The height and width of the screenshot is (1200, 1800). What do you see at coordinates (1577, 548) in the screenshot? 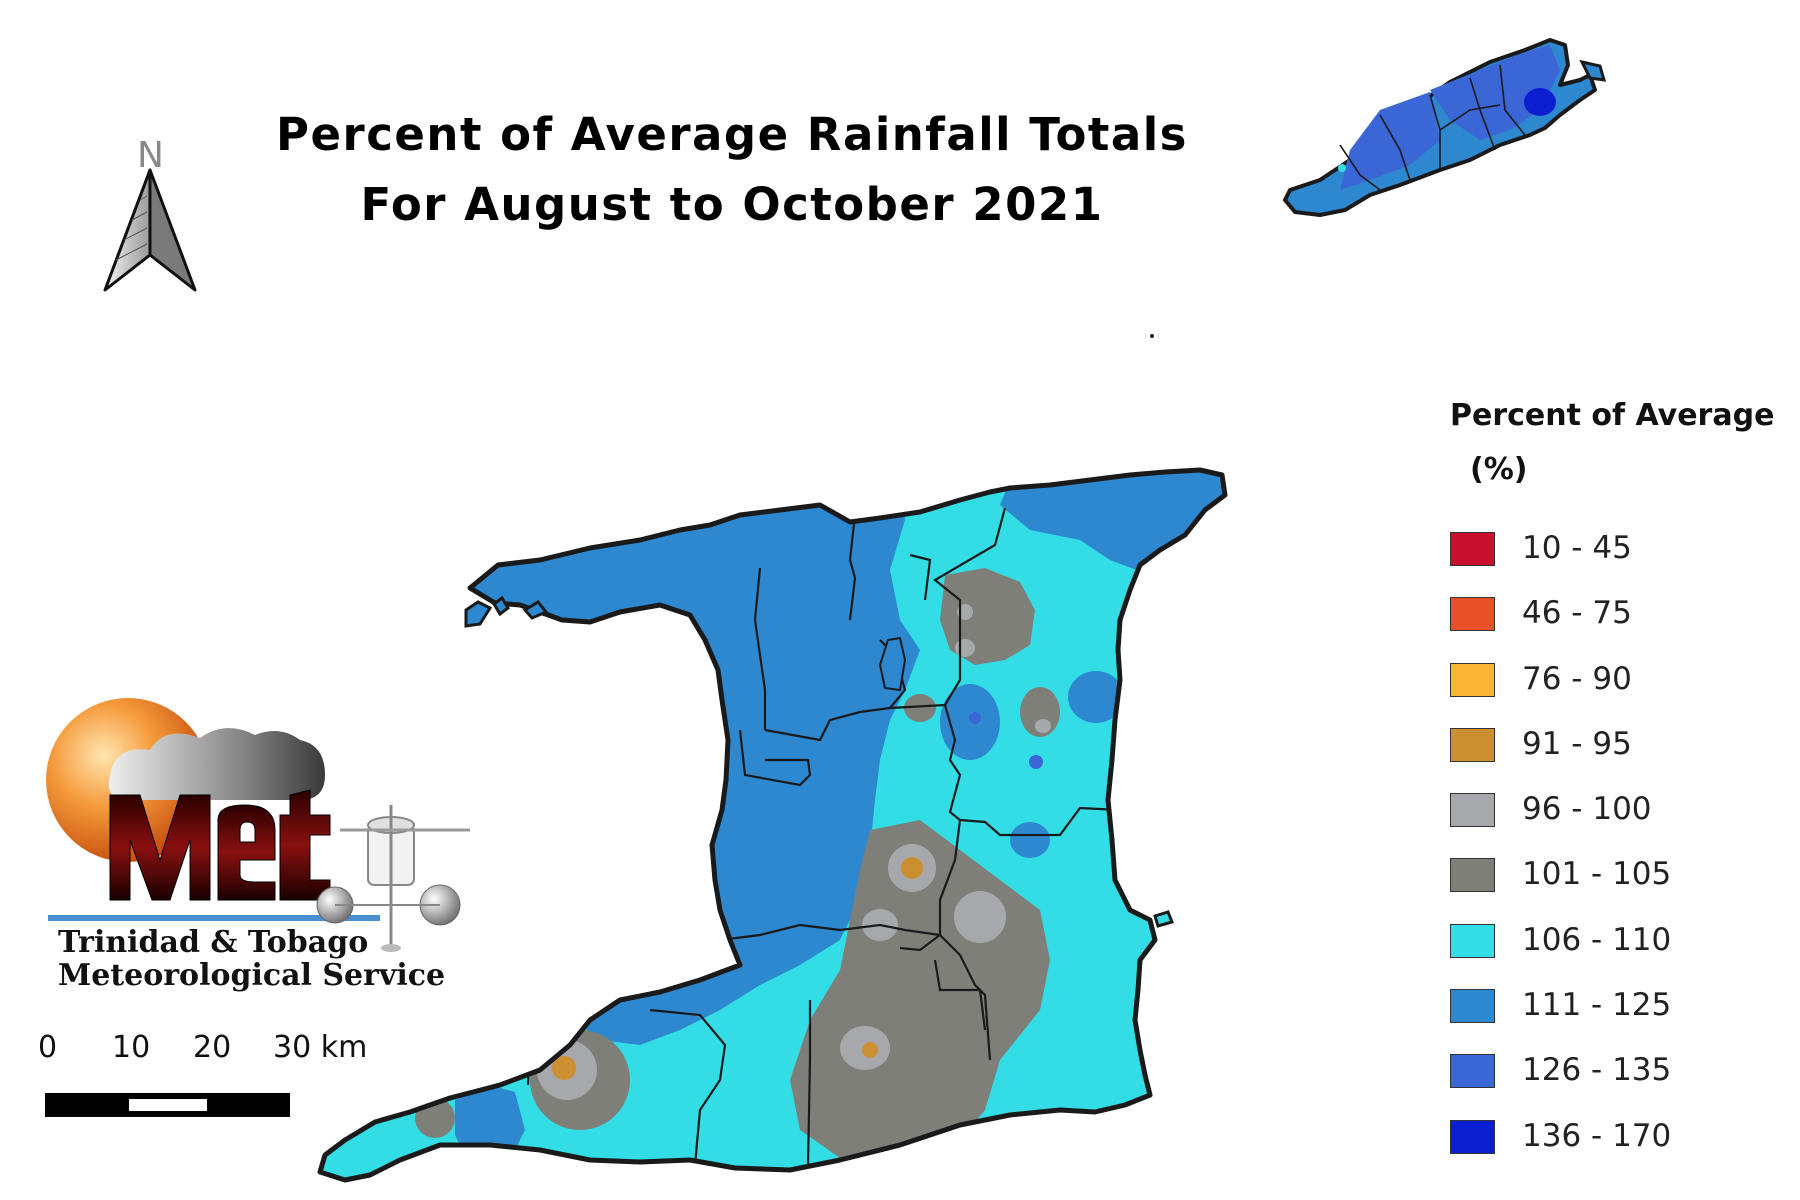
I see `legend-label: 10 - 45` at bounding box center [1577, 548].